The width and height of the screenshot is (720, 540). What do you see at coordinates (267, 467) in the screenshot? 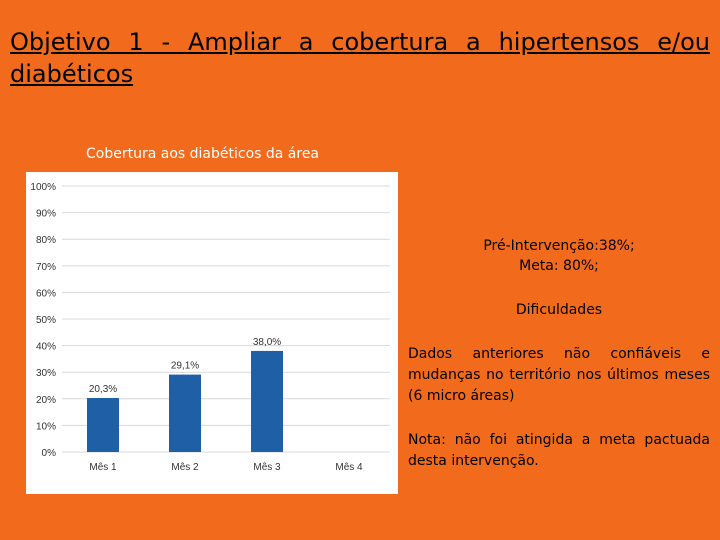
I see `x-tick-label: Mês 3` at bounding box center [267, 467].